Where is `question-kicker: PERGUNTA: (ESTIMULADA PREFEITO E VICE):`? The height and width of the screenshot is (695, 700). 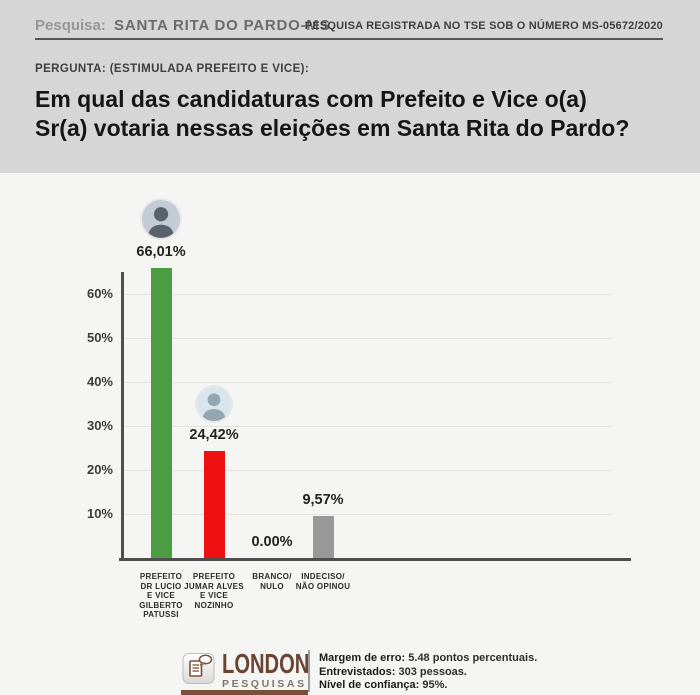
question-kicker: PERGUNTA: (ESTIMULADA PREFEITO E VICE): is located at coordinates (172, 69).